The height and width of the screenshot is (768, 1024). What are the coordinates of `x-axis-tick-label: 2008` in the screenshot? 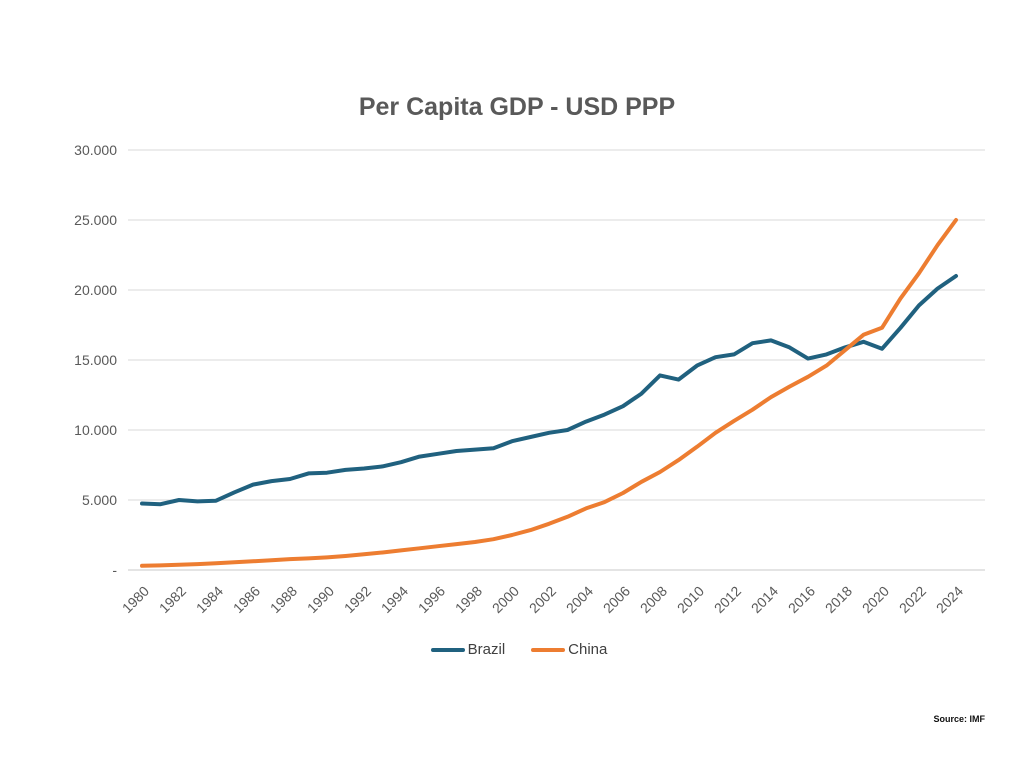 It's located at (653, 599).